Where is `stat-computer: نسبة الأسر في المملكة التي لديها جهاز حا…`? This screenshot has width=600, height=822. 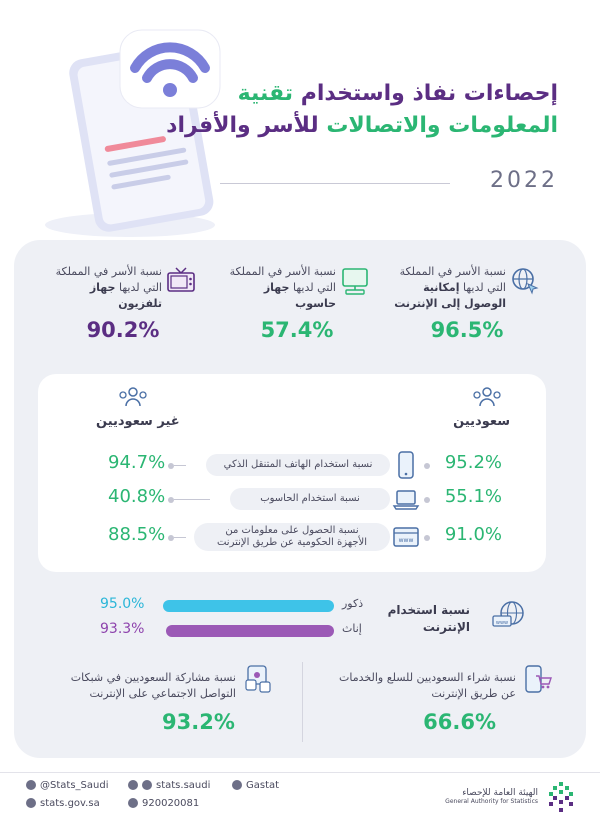 stat-computer: نسبة الأسر في المملكة التي لديها جهاز حا… is located at coordinates (297, 303).